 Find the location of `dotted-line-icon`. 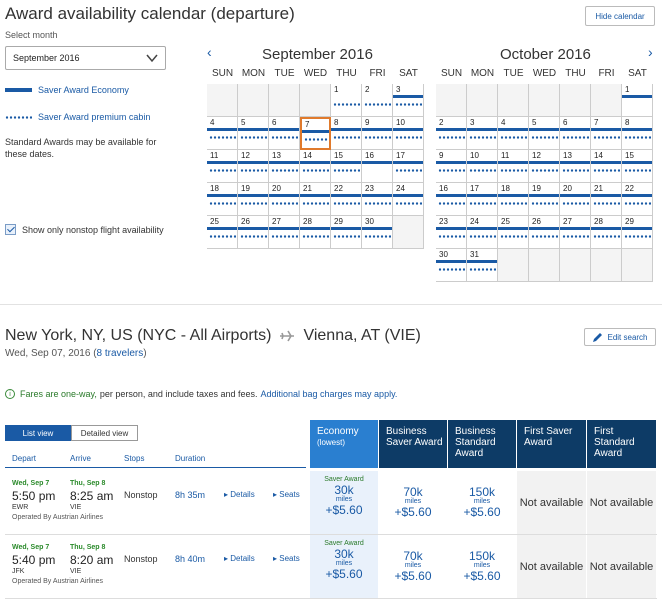

dotted-line-icon is located at coordinates (18, 117).